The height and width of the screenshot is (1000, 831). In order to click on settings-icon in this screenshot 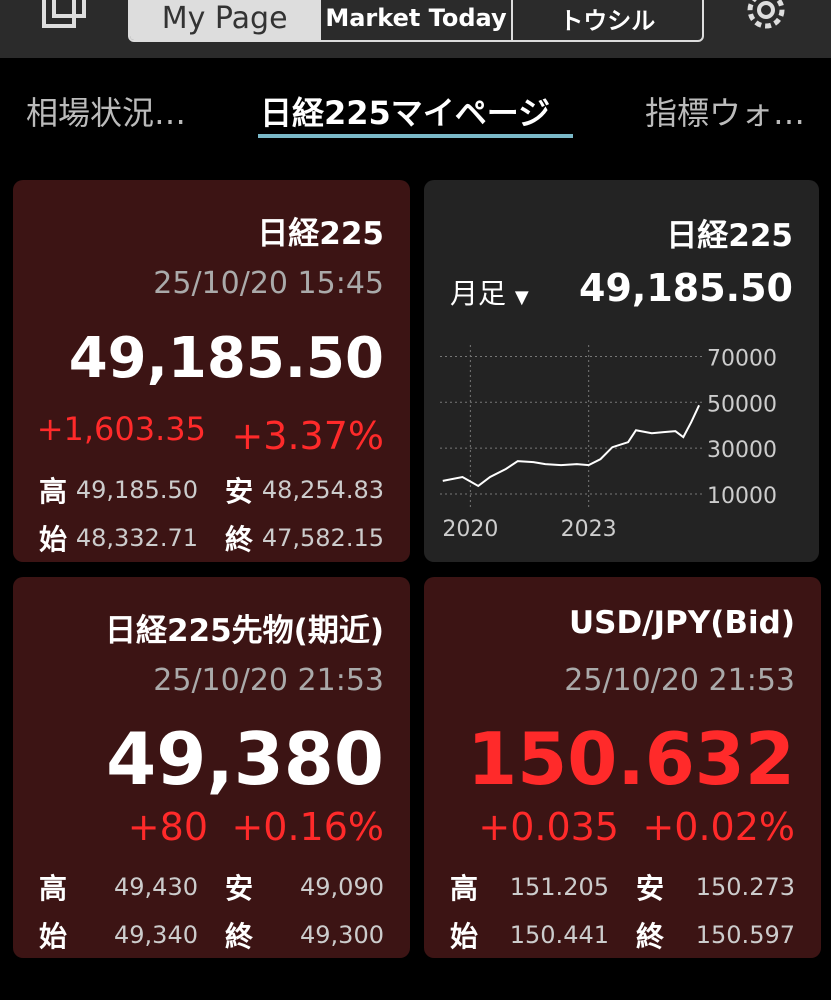, I will do `click(766, 20)`.